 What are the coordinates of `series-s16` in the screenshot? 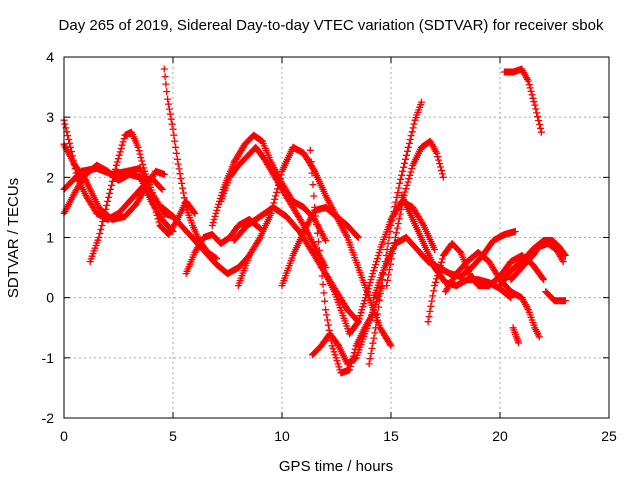 It's located at (380, 267).